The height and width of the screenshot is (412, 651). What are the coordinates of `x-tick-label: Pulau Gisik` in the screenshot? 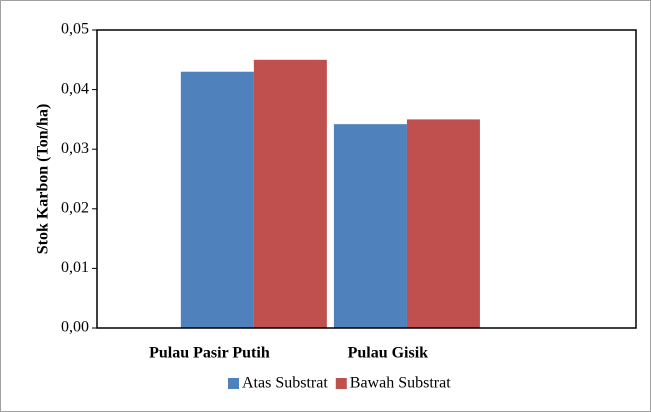 It's located at (388, 353).